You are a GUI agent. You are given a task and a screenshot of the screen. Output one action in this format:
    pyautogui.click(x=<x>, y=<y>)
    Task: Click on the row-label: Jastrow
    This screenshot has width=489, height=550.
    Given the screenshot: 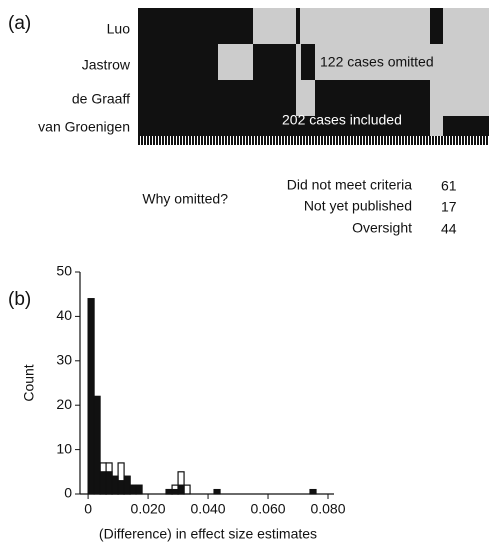 What is the action you would take?
    pyautogui.click(x=106, y=65)
    